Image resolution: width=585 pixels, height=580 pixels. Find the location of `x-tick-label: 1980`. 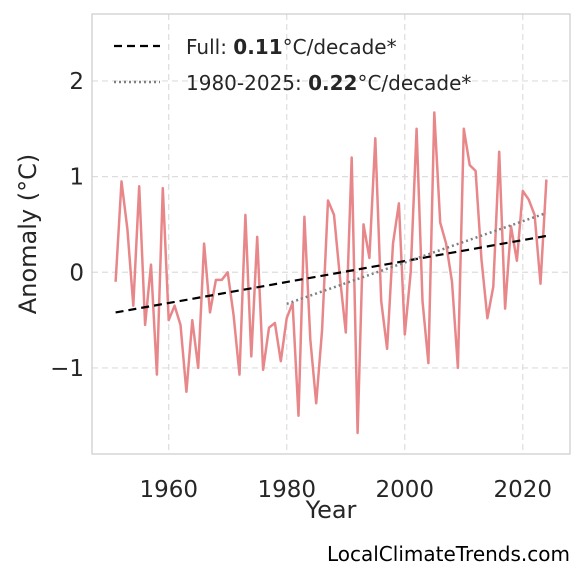

x-tick-label: 1980 is located at coordinates (286, 490).